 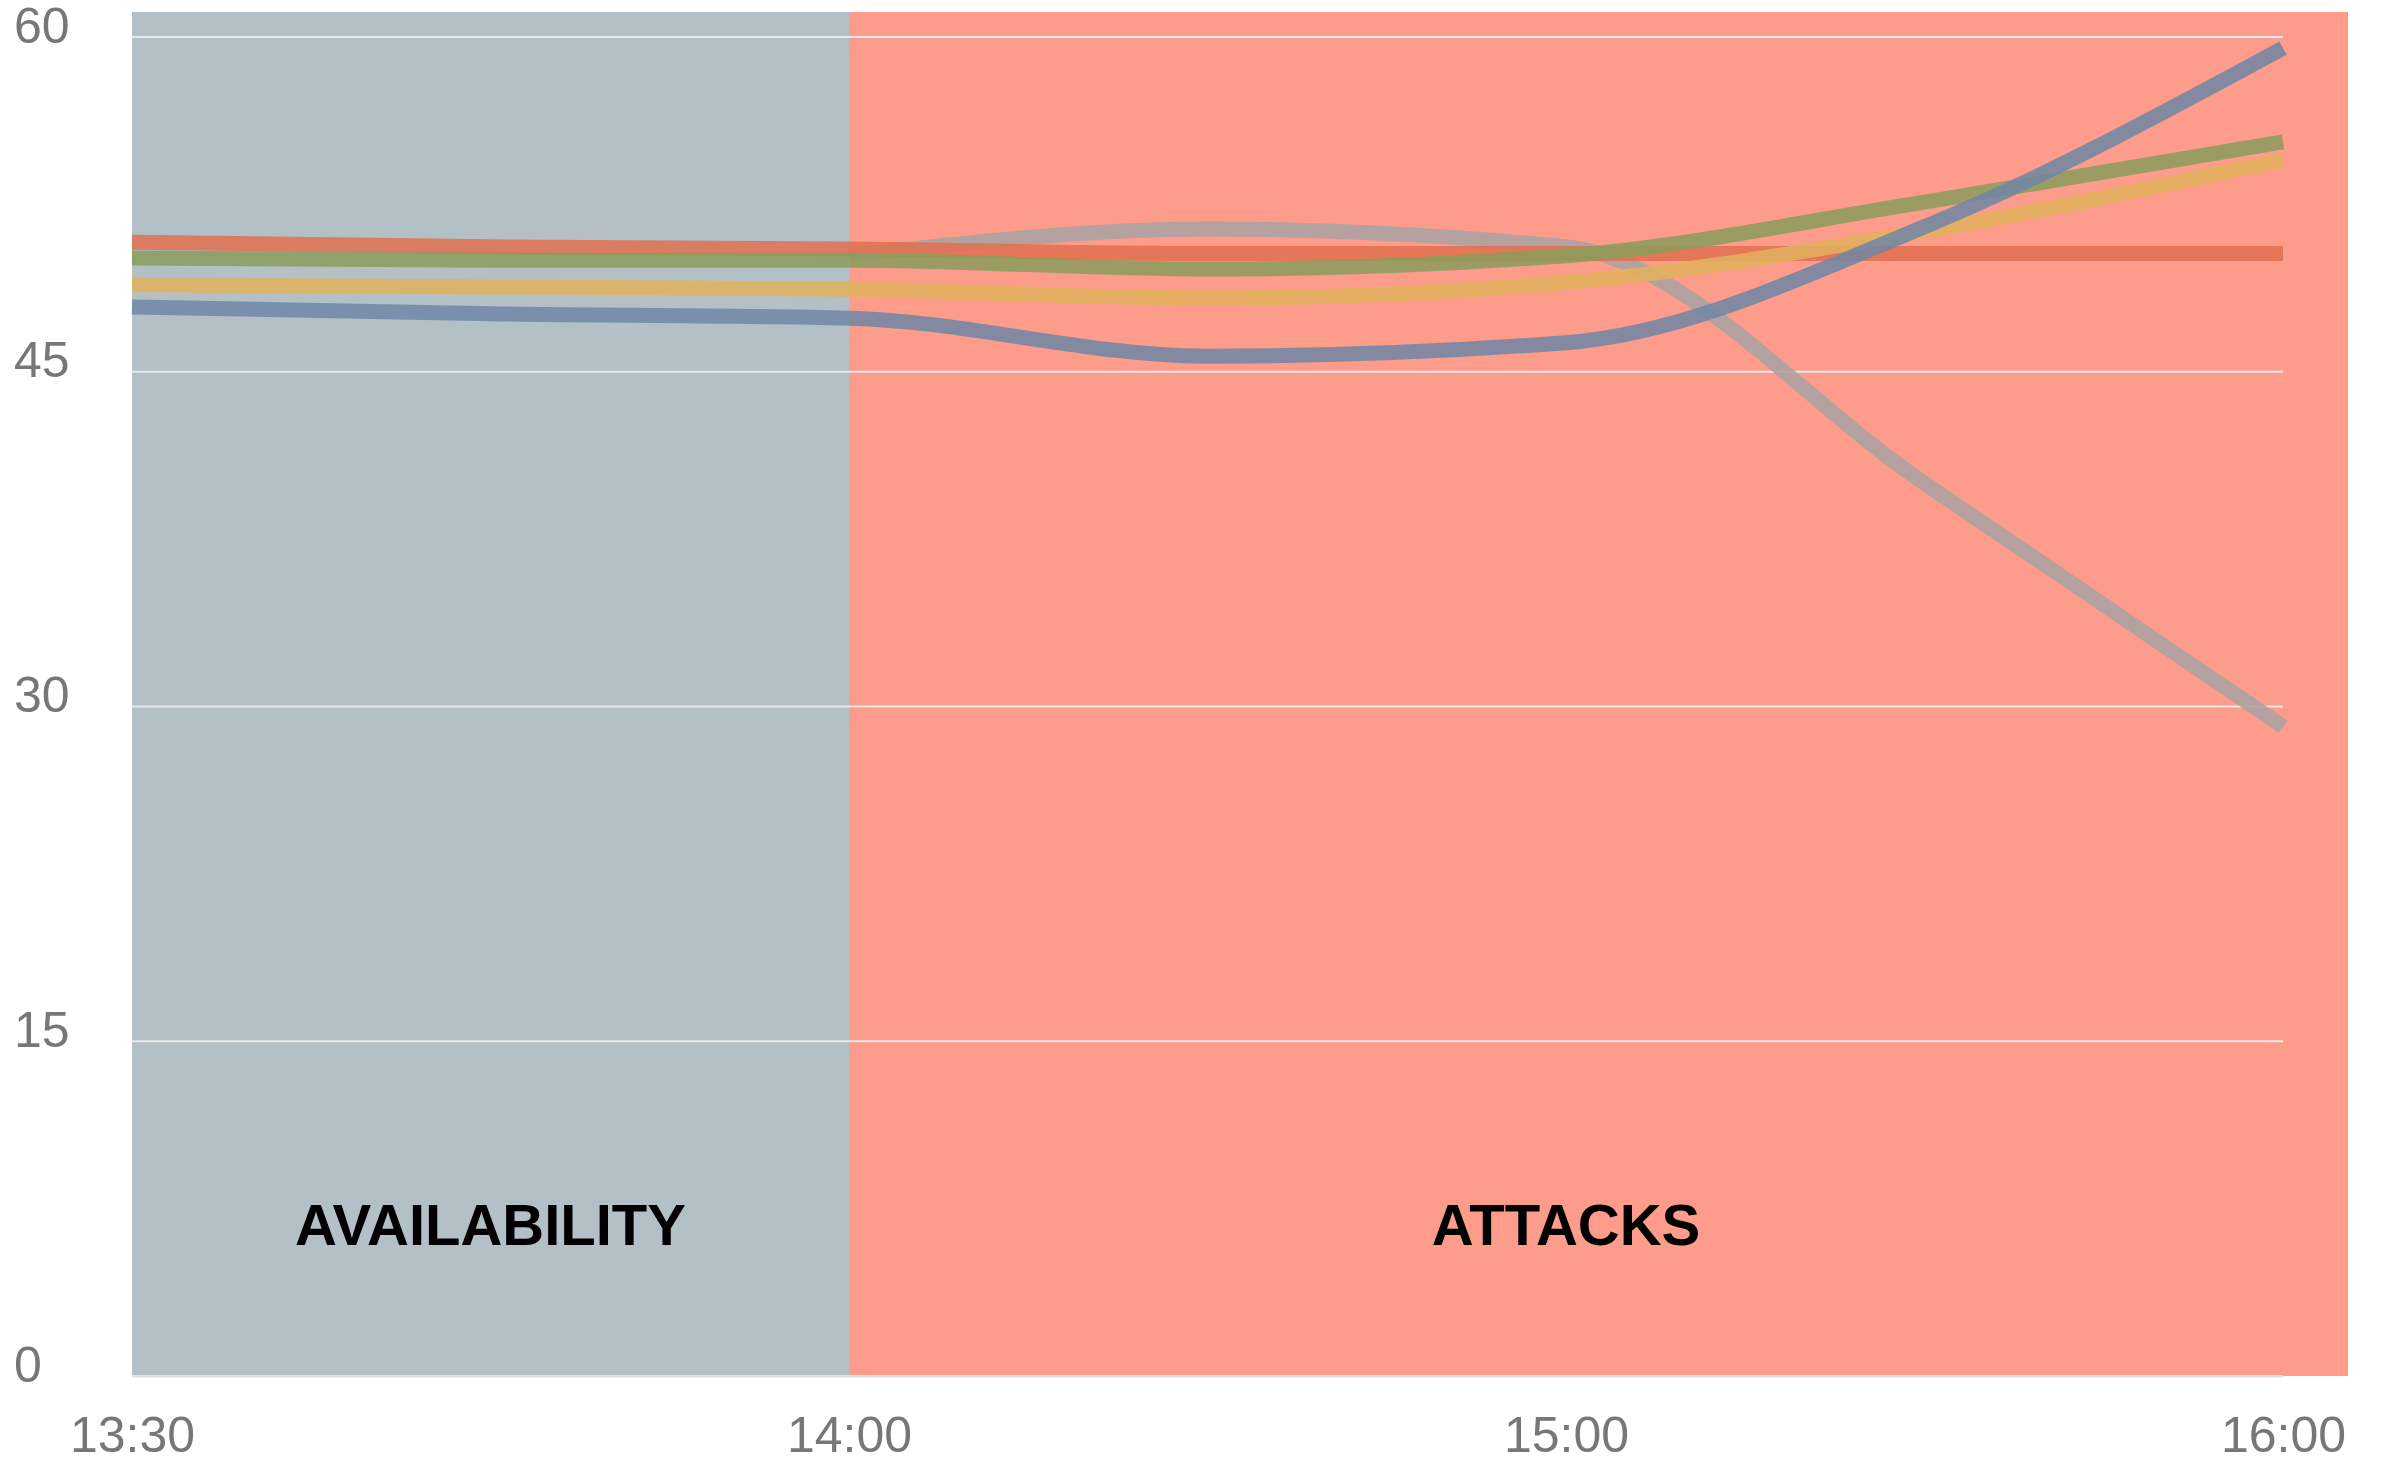 I want to click on y-tick-label: 15, so click(x=42, y=1029).